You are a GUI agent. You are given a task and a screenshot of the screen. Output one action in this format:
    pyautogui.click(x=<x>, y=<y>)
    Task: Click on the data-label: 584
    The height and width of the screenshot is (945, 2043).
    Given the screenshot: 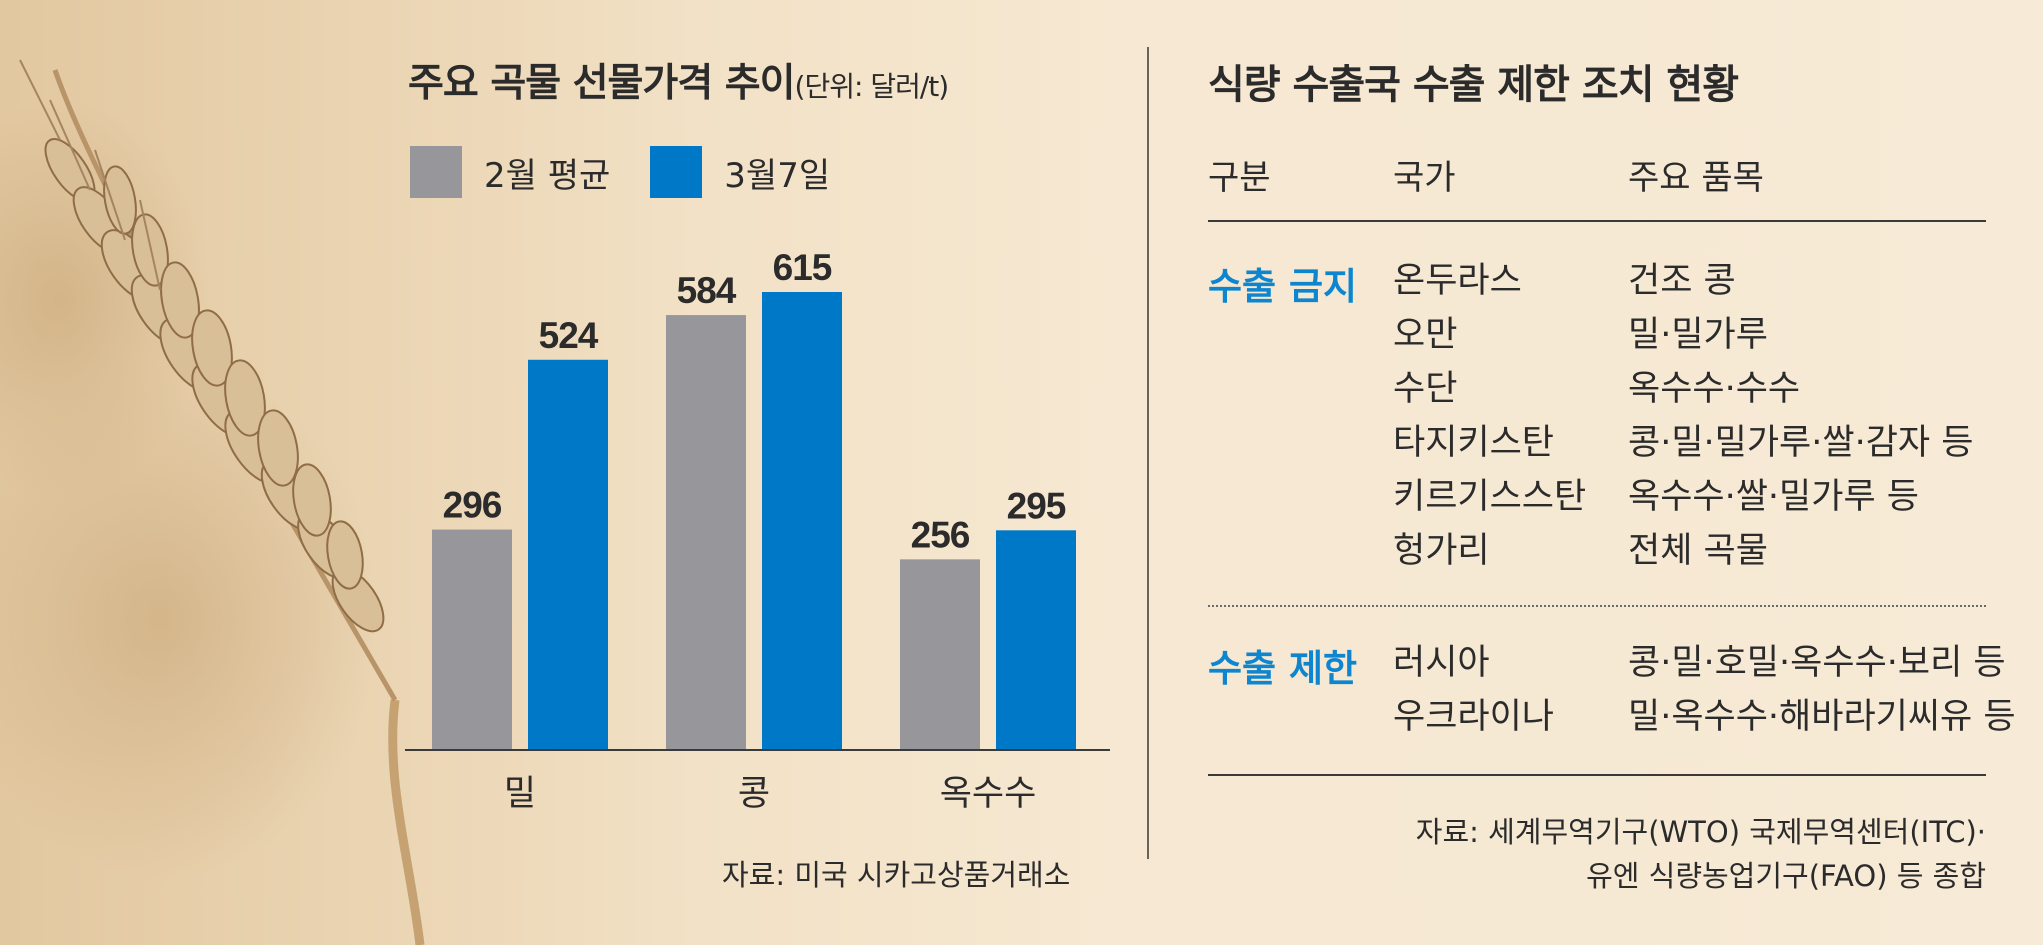 What is the action you would take?
    pyautogui.click(x=707, y=290)
    